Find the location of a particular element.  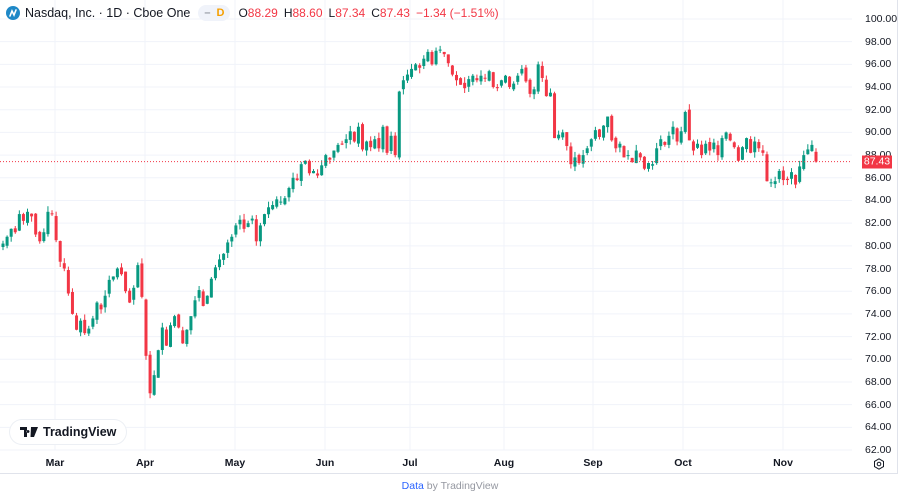

price-tick: 74.00 is located at coordinates (878, 313).